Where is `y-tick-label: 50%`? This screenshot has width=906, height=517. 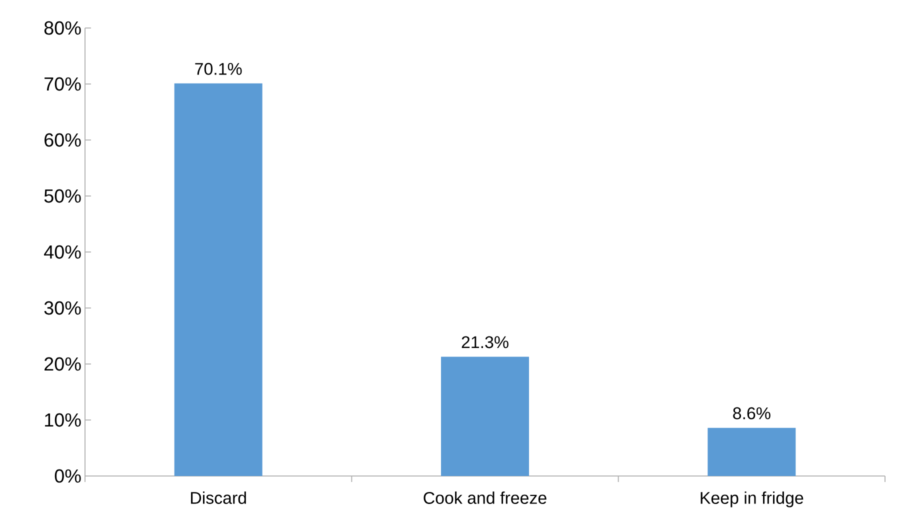 y-tick-label: 50% is located at coordinates (62, 196).